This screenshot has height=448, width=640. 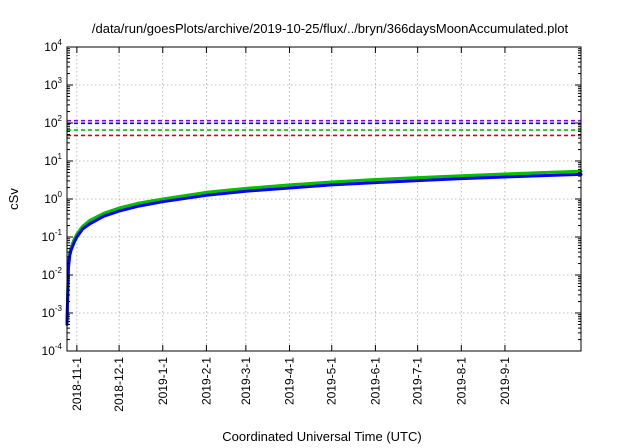 I want to click on x-tick-label: 2019-2-1, so click(x=206, y=381).